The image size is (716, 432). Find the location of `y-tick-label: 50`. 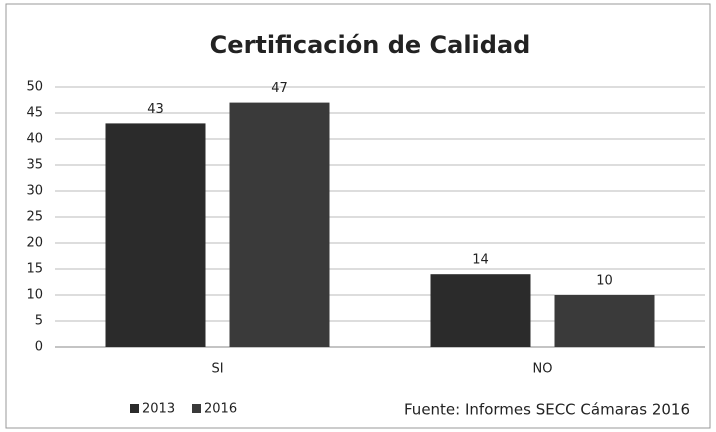

y-tick-label: 50 is located at coordinates (34, 87).